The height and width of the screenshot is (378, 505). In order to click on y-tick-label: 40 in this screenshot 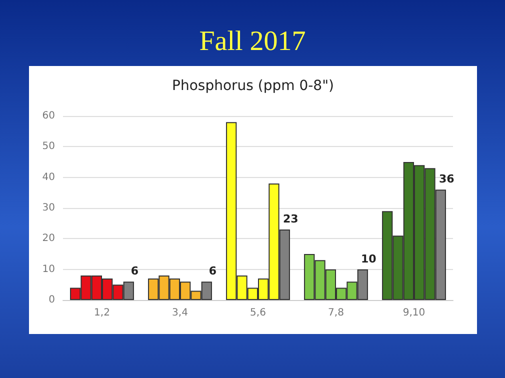, I will do `click(48, 177)`.